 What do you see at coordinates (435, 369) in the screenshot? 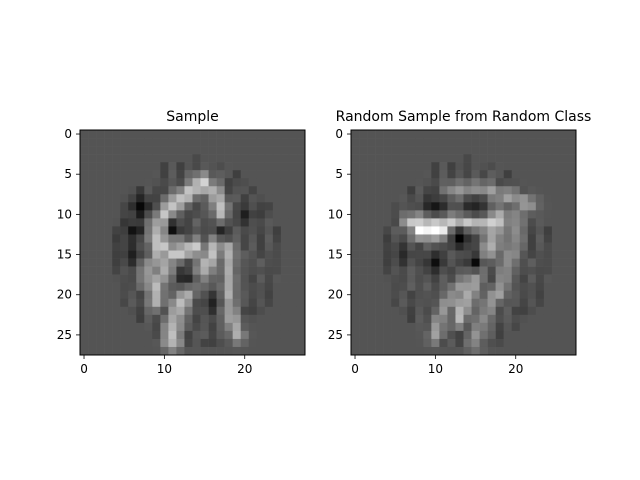
I see `x-tick-label: 10` at bounding box center [435, 369].